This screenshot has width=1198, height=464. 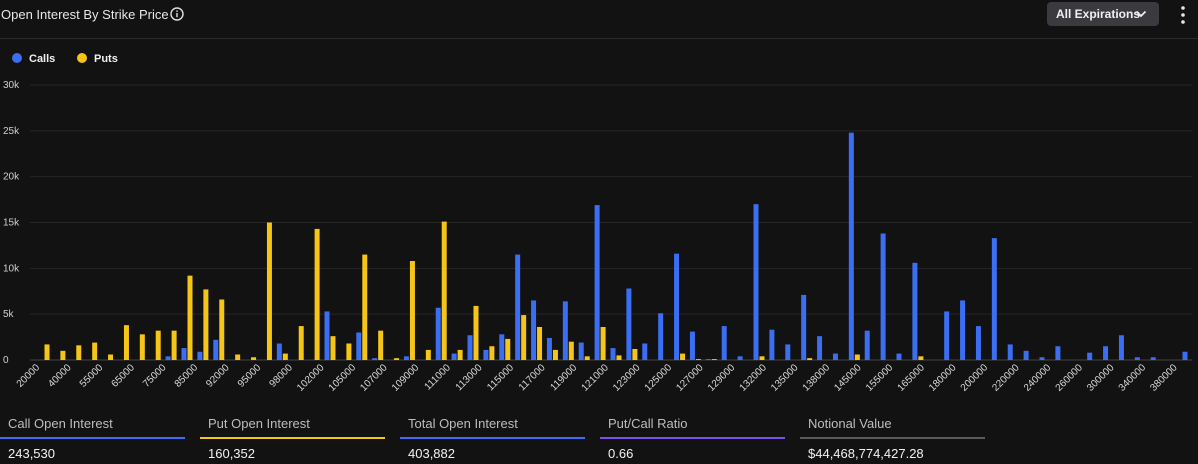 What do you see at coordinates (850, 423) in the screenshot?
I see `stat-label: Notional Value` at bounding box center [850, 423].